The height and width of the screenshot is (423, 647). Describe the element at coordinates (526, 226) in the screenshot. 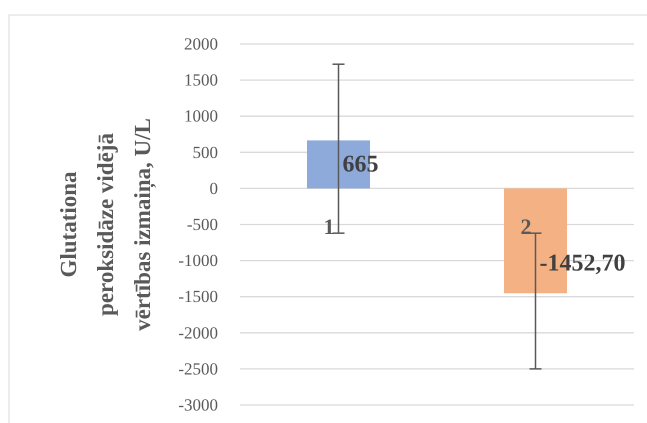

I see `x-tick-label: 2` at that location.